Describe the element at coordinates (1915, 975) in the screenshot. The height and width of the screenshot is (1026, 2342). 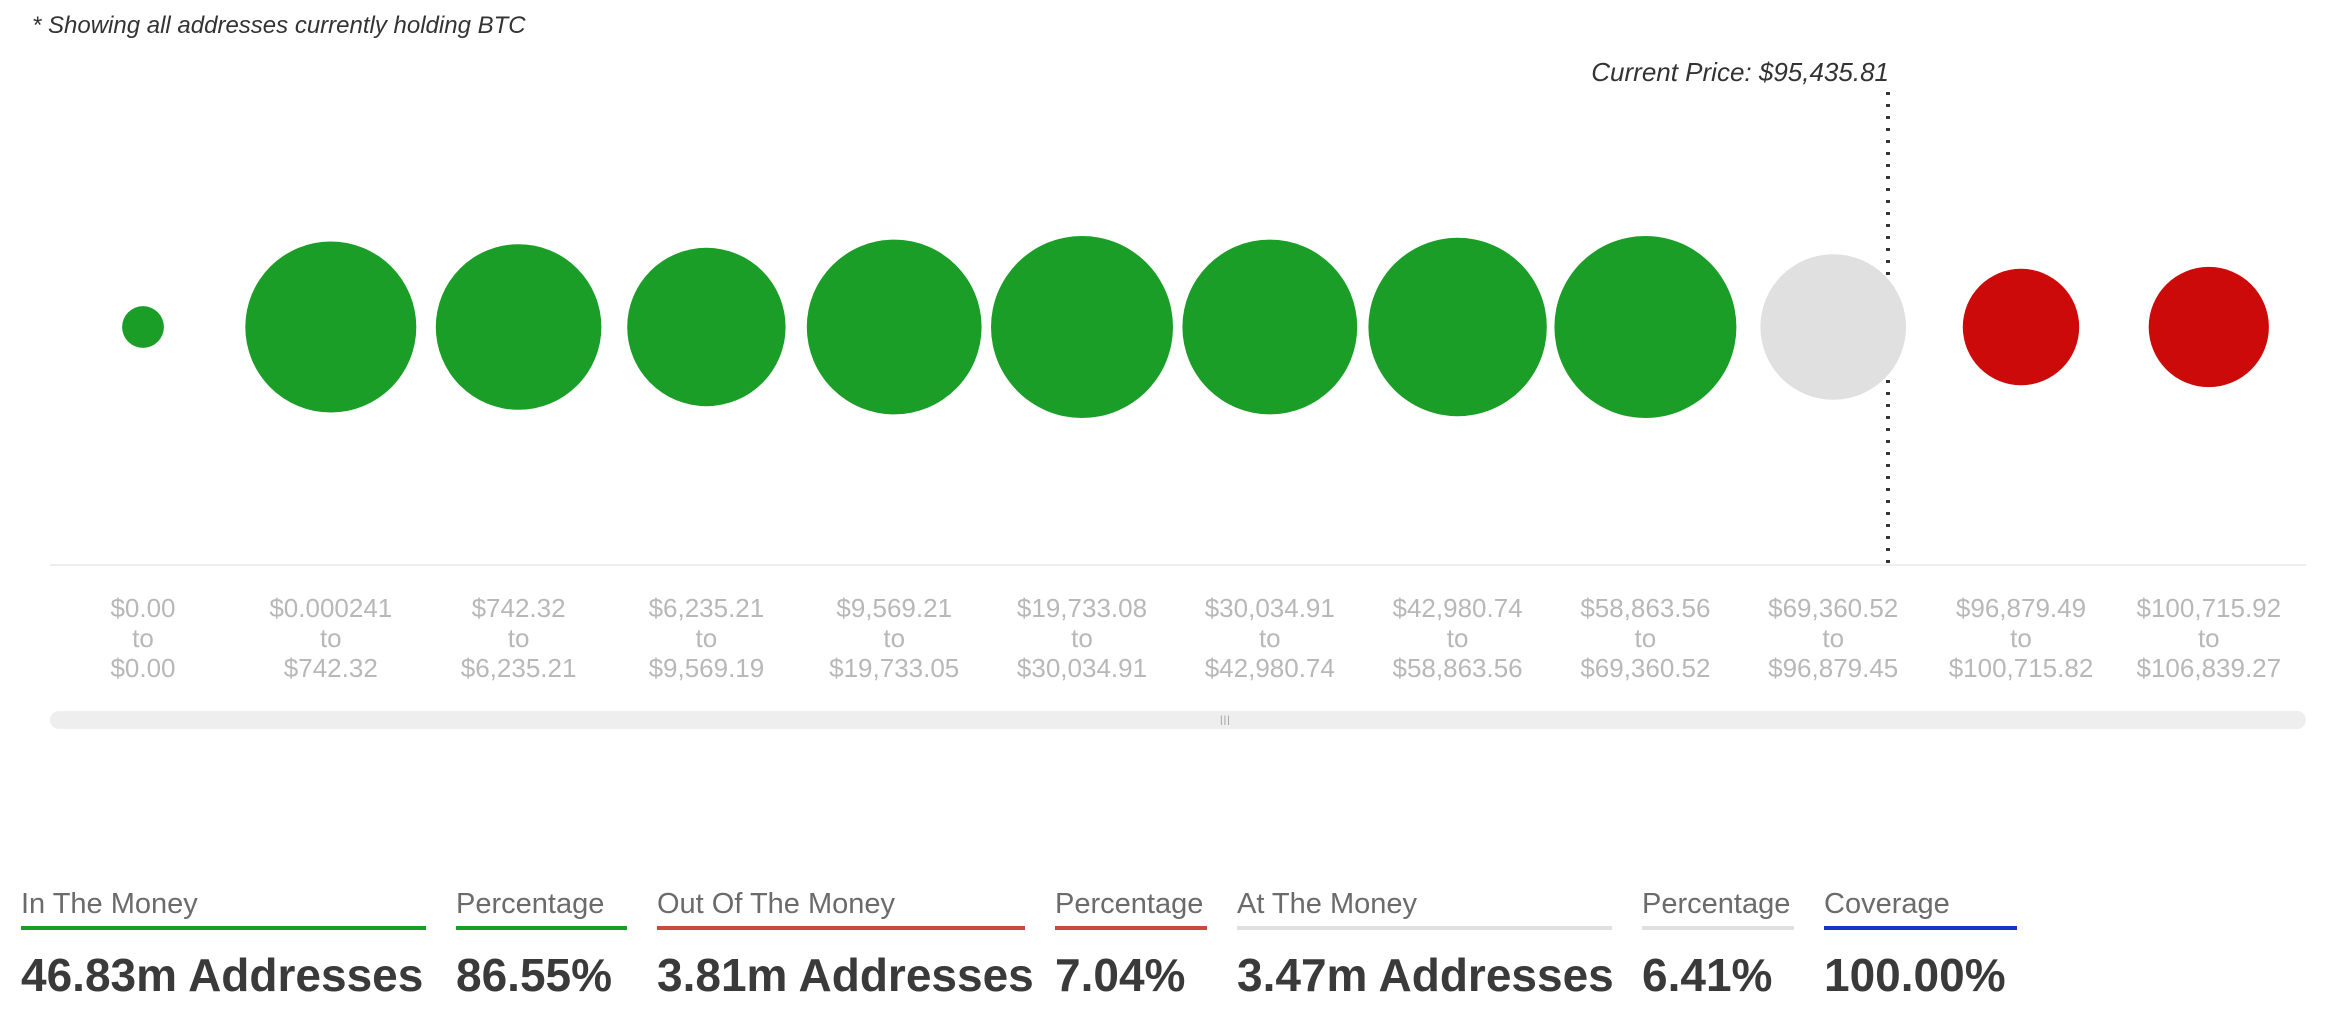
I see `stat-value: 100.00%` at that location.